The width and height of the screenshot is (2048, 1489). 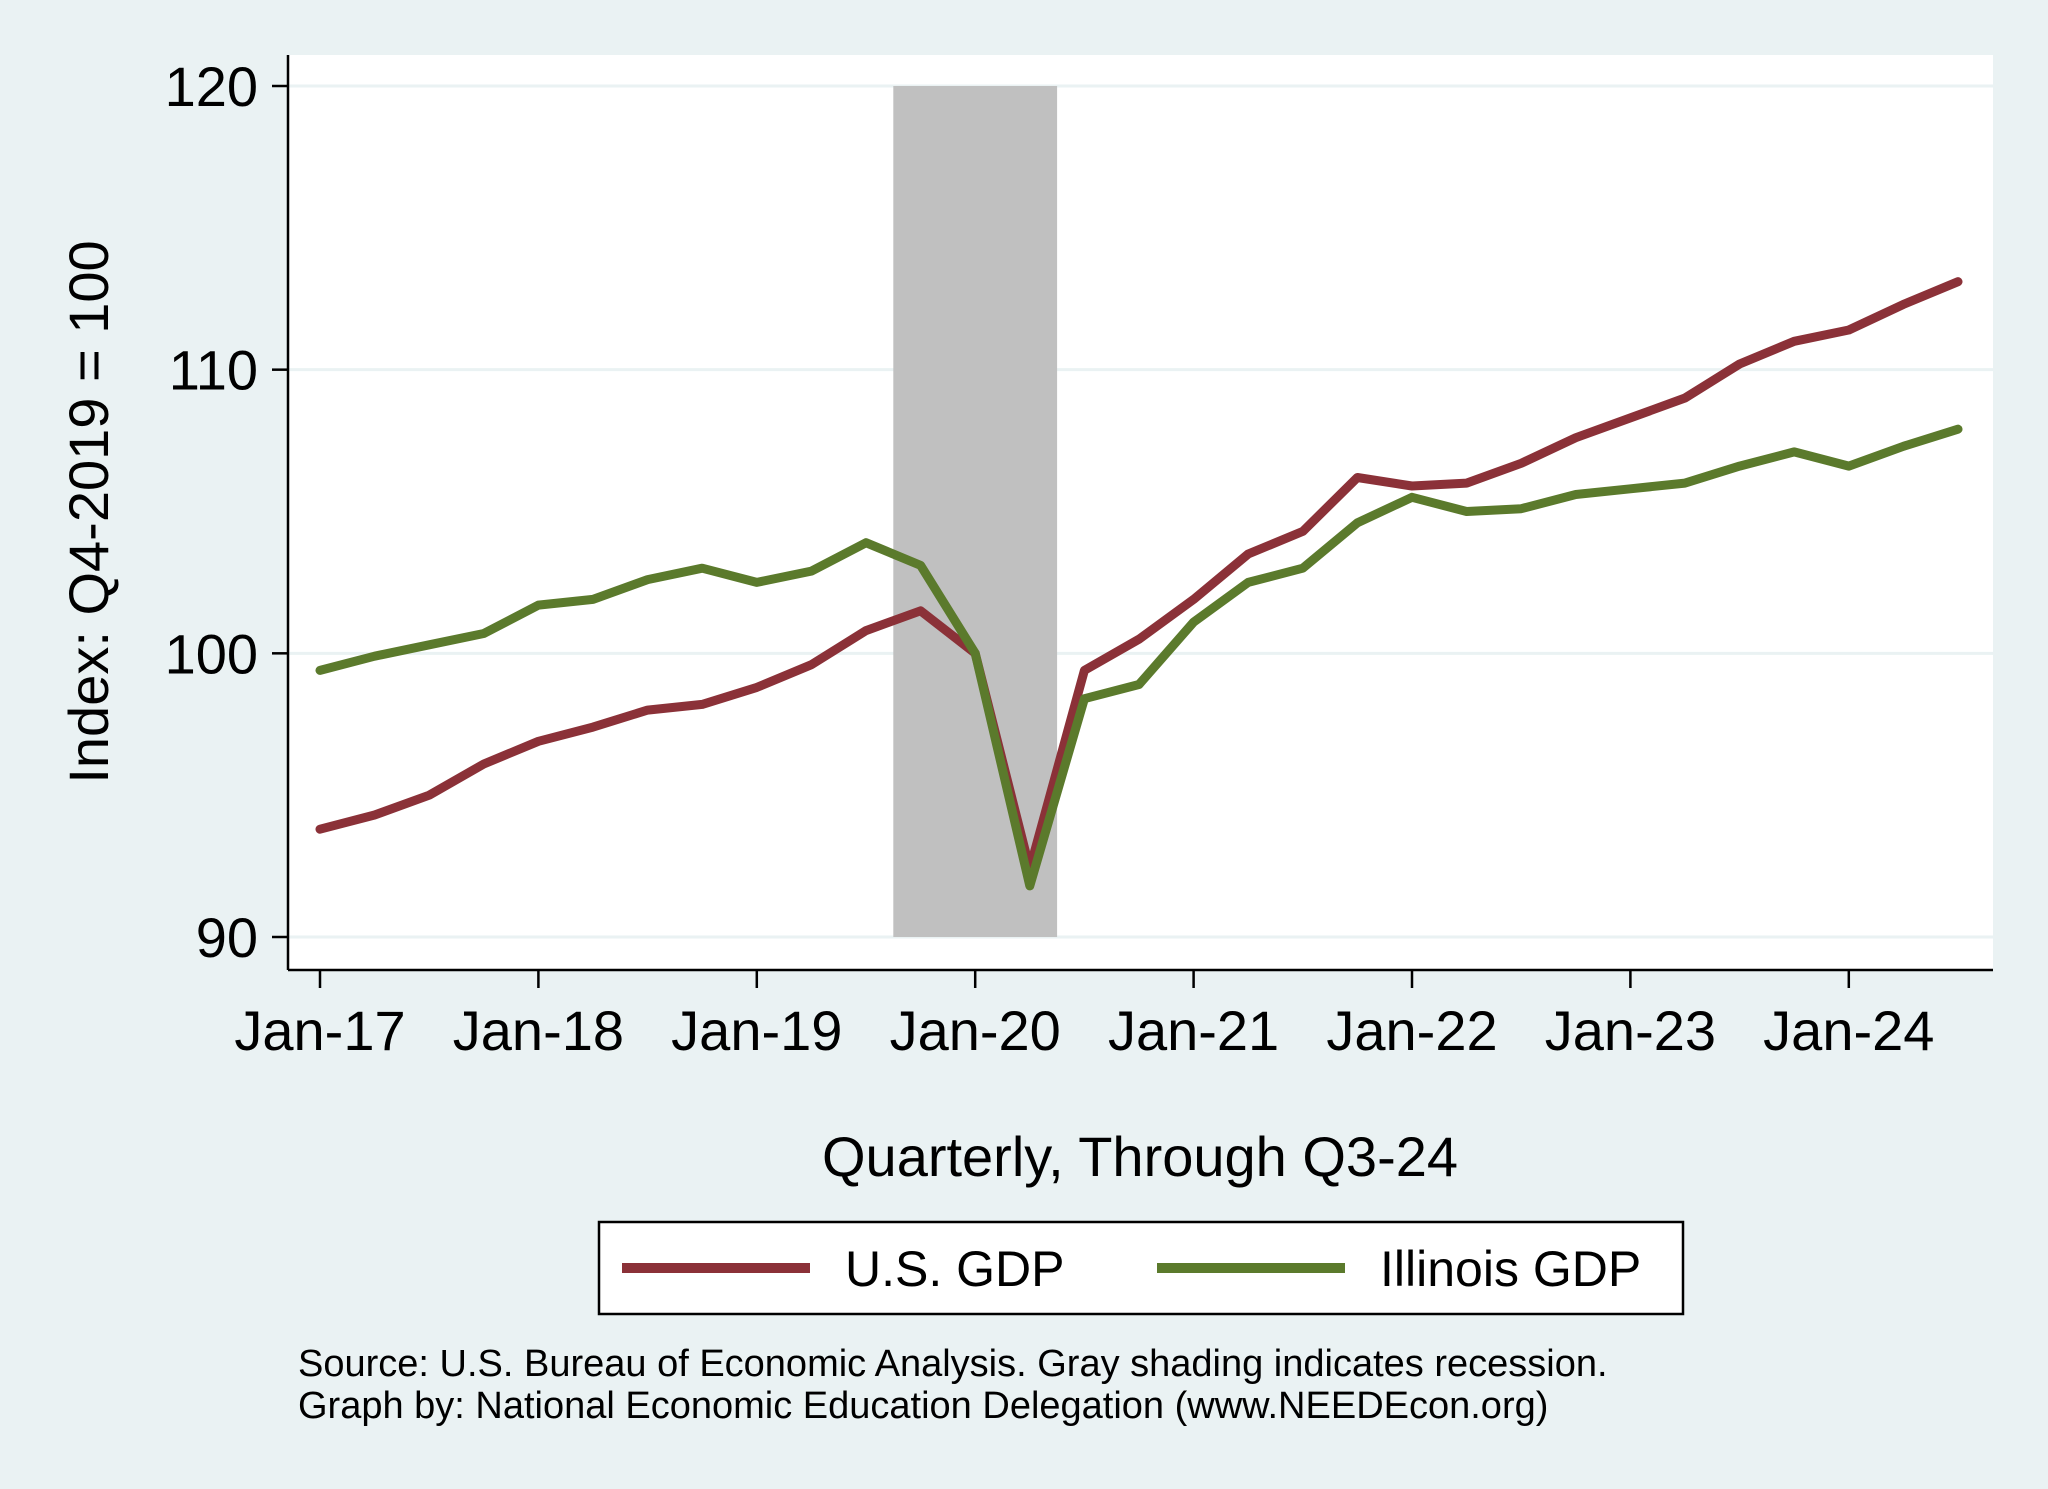 I want to click on y-axis-ticks: 90 100 110 120, so click(x=226, y=512).